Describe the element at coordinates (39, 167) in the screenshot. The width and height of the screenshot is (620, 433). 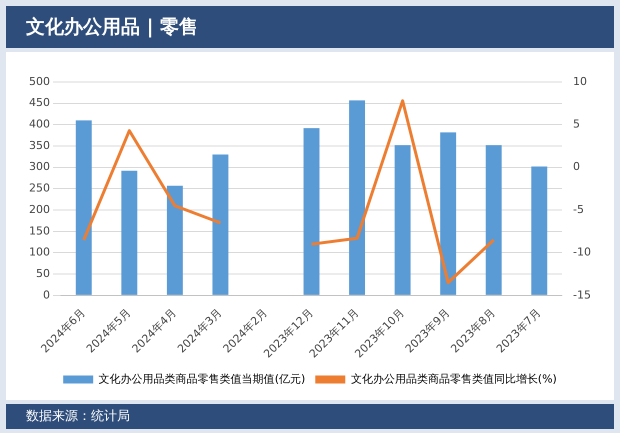
I see `y-tick-label: 300` at that location.